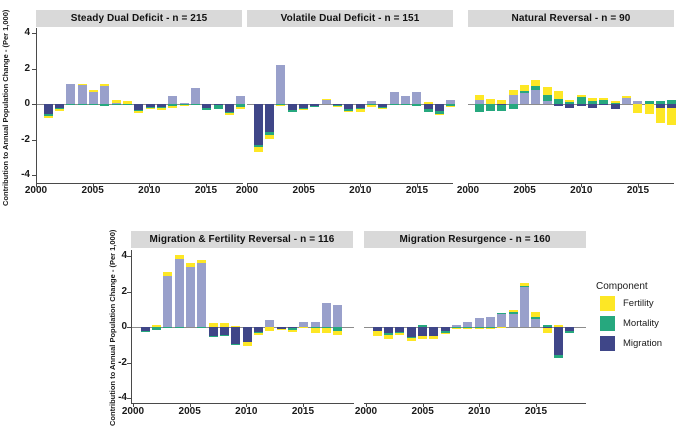 This screenshot has width=686, height=429. Describe the element at coordinates (641, 343) in the screenshot. I see `legend-item-migration: Migration` at that location.